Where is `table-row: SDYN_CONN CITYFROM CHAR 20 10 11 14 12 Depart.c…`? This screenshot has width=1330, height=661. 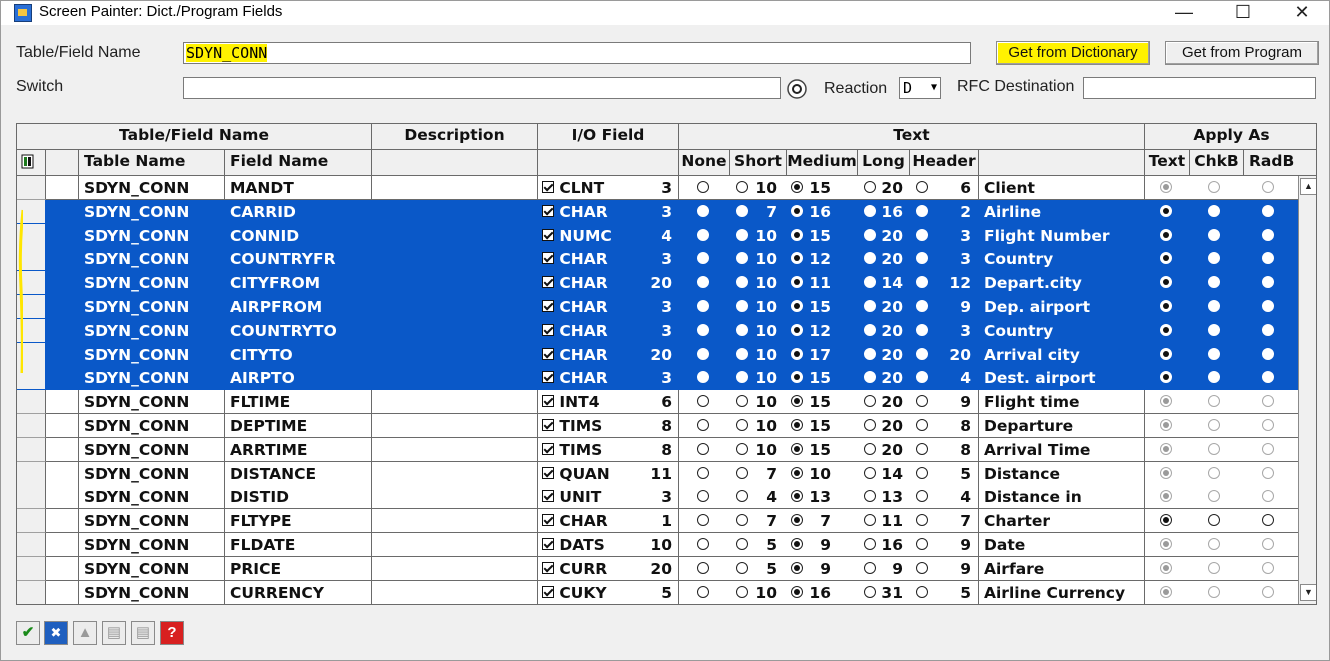
table-row: SDYN_CONN CITYFROM CHAR 20 10 11 14 12 Depart.c… is located at coordinates (657, 283).